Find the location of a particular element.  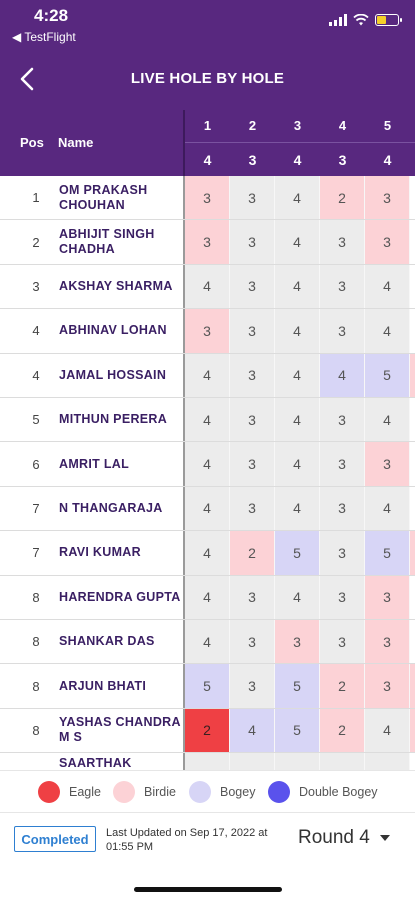

table-row: 2 ABHIJIT SINGH CHADHA 3 3 4 3 3 is located at coordinates (207, 242).